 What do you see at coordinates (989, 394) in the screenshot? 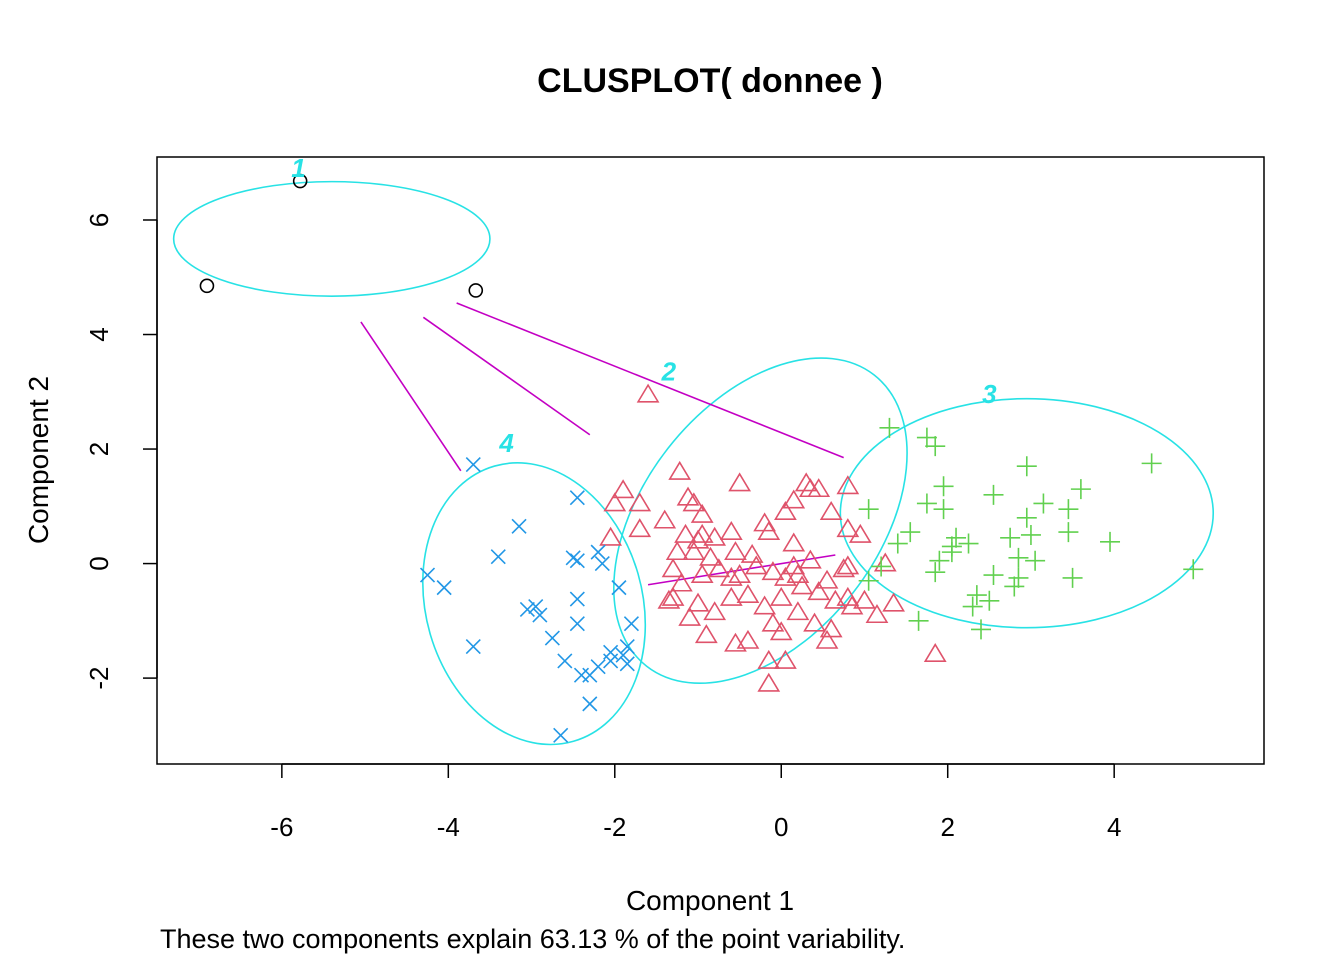
I see `cluster-label-3: 3` at bounding box center [989, 394].